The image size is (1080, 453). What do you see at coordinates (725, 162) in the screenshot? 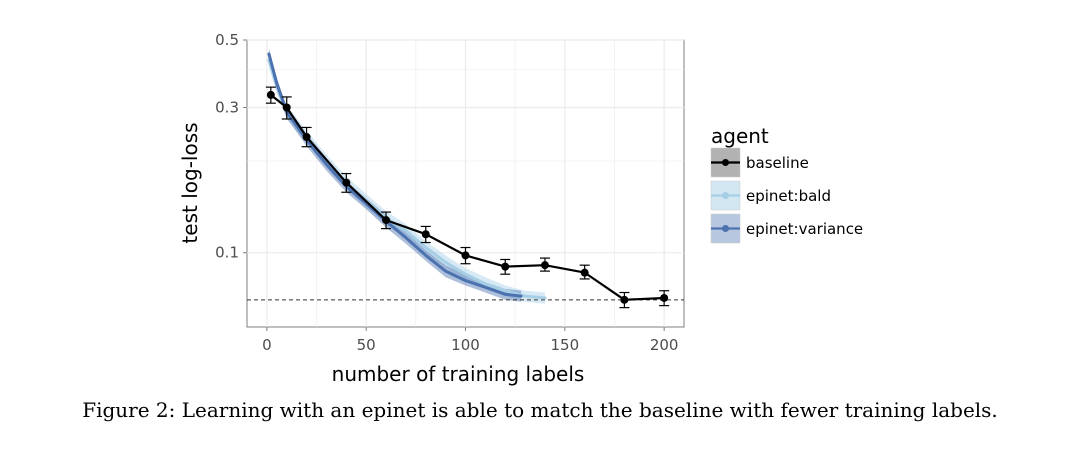
I see `legend-key-dot-baseline` at bounding box center [725, 162].